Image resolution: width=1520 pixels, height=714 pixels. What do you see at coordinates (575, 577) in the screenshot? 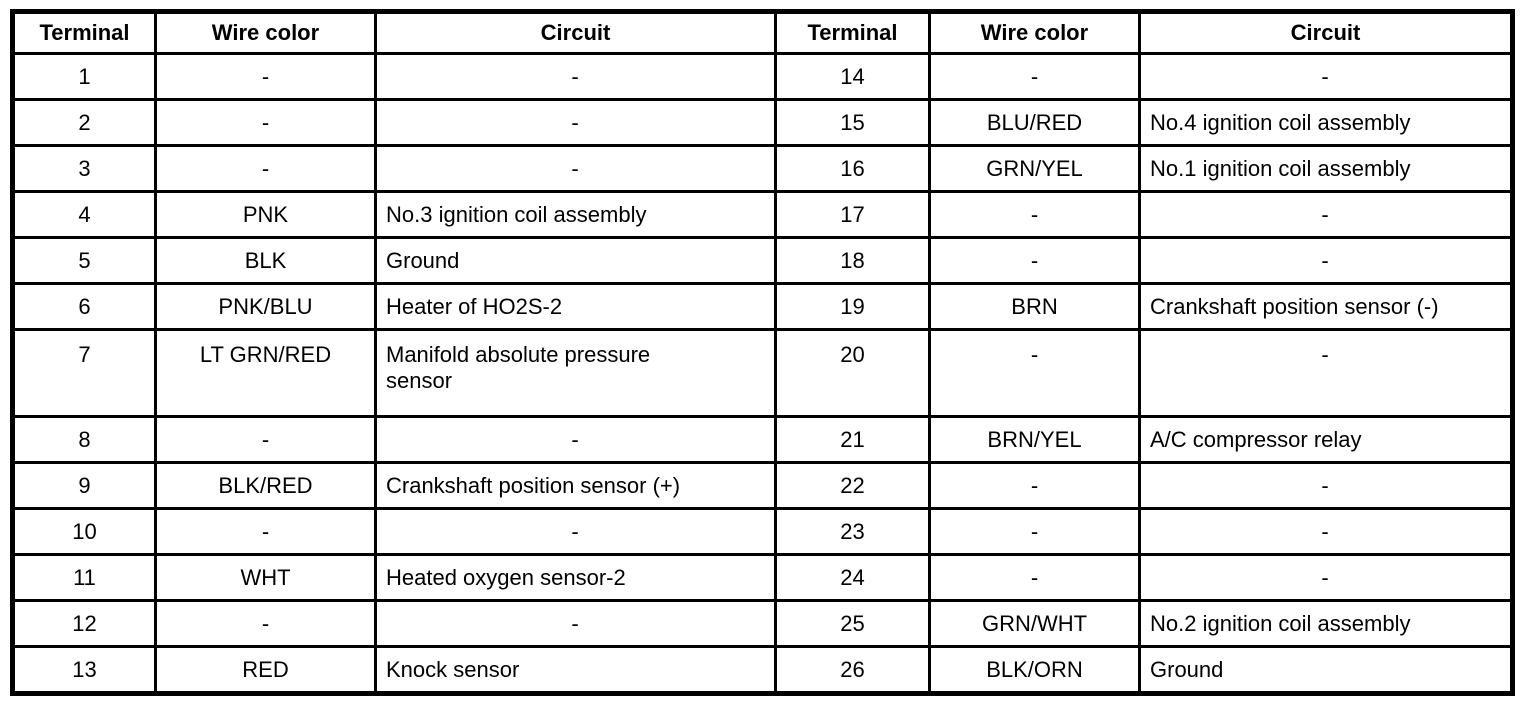
I see `circuit-cell-left: Heated oxygen sensor-2` at bounding box center [575, 577].